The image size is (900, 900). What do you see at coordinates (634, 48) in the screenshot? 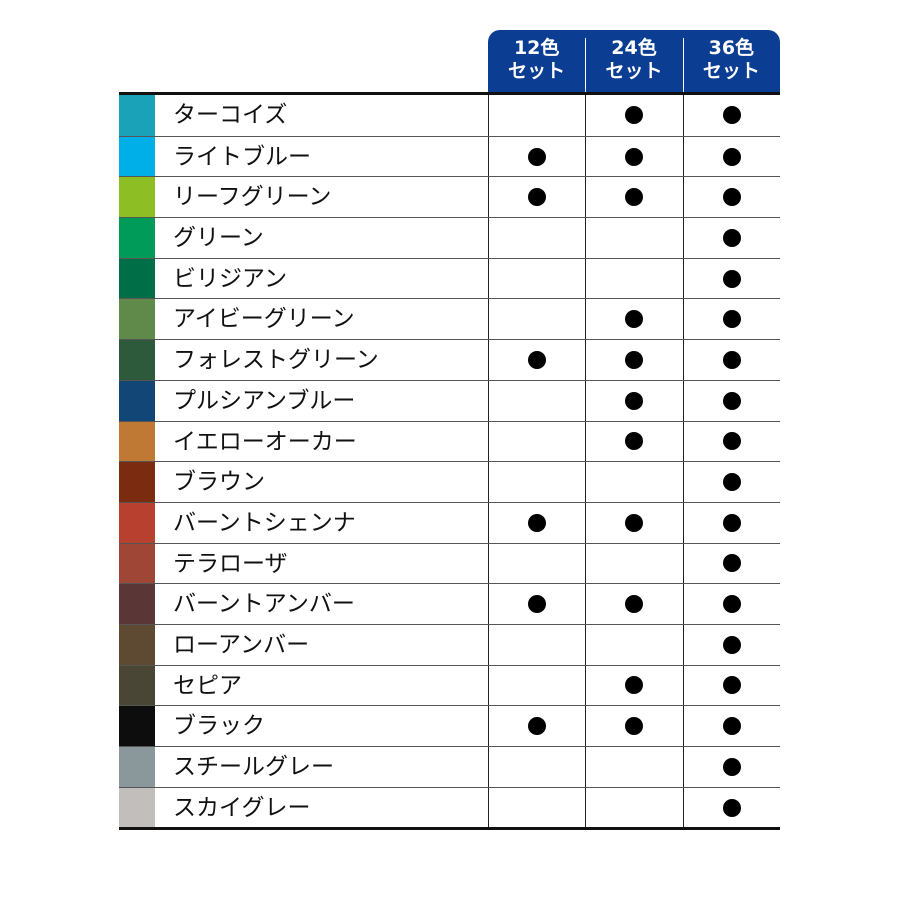
I see `header-label: 24色` at bounding box center [634, 48].